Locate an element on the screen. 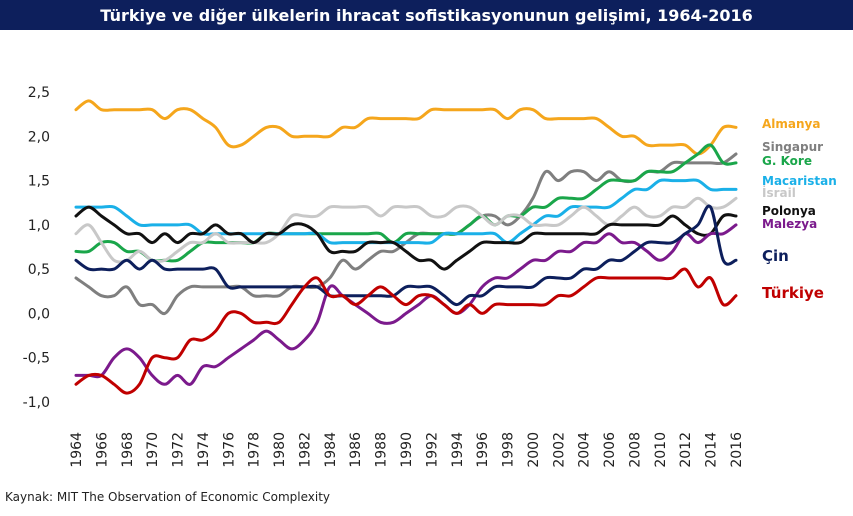  series-line-macaristan is located at coordinates (406, 211).